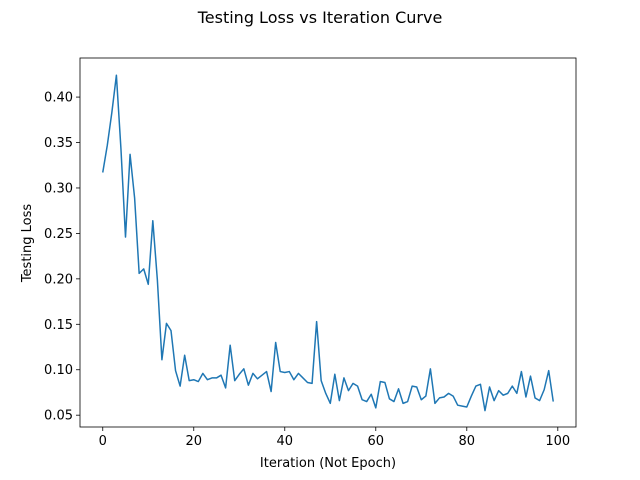  What do you see at coordinates (328, 463) in the screenshot?
I see `x-axis-label: Iteration (Not Epoch)` at bounding box center [328, 463].